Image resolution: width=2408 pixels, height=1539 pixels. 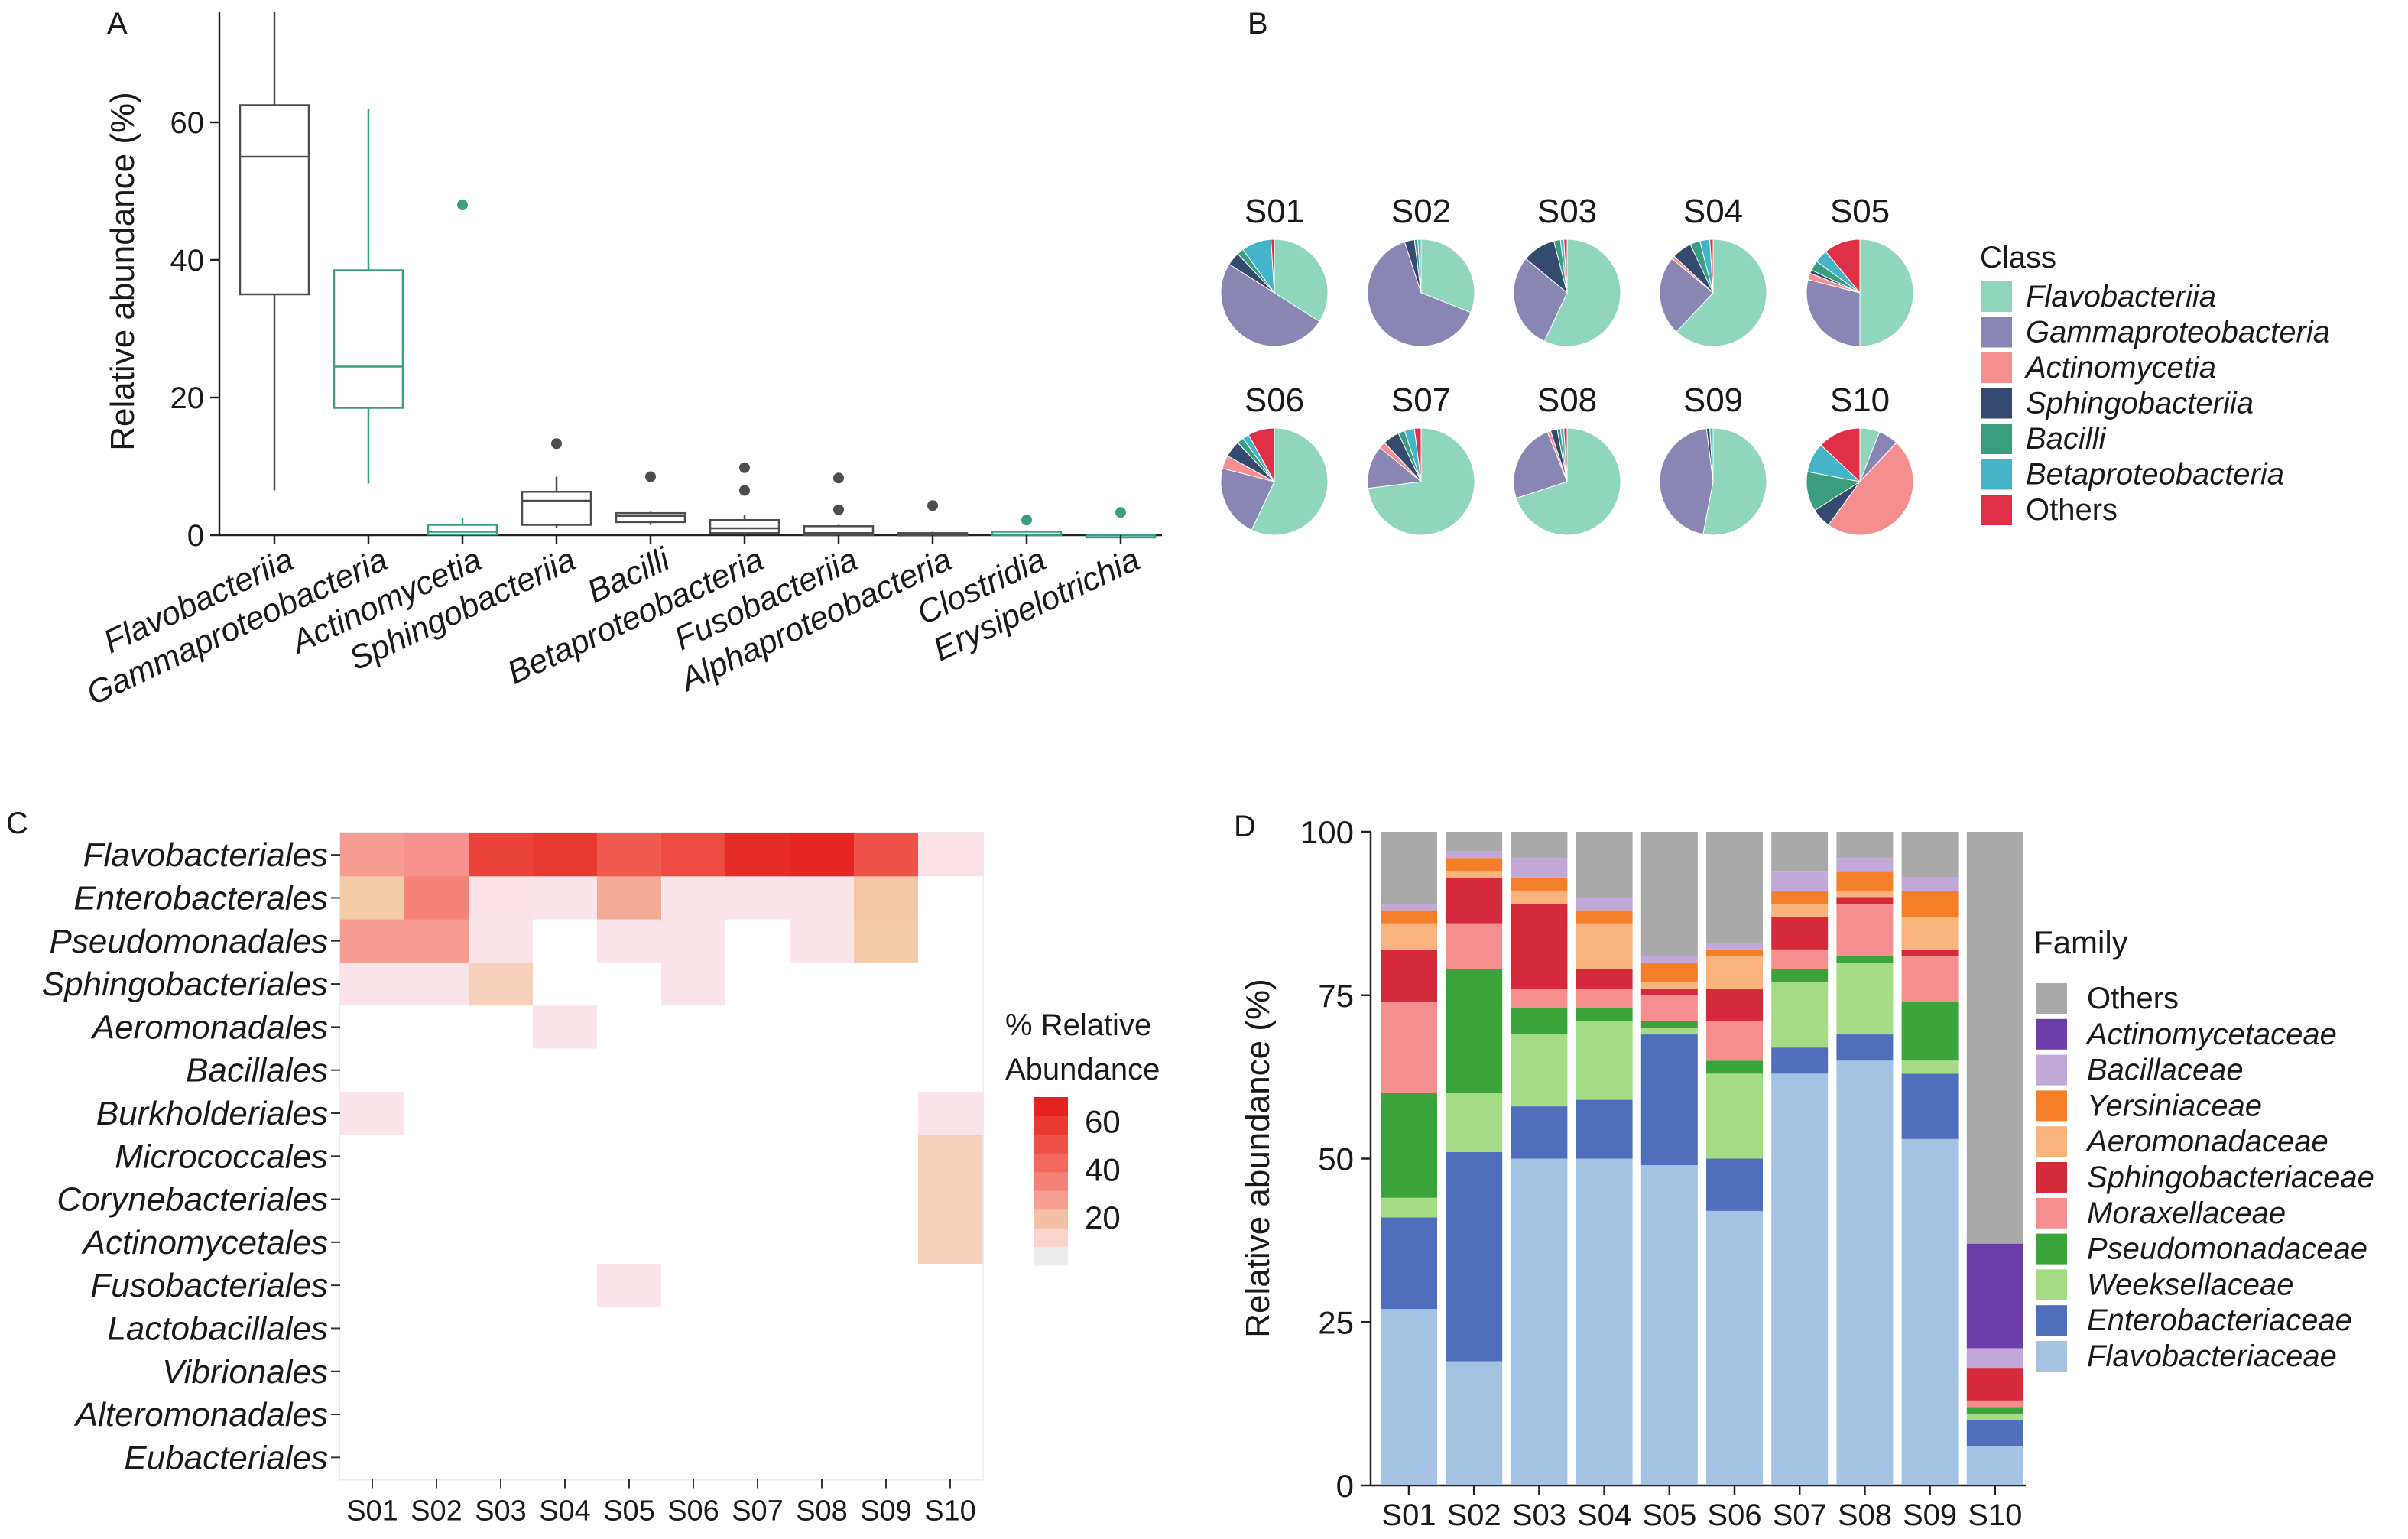 What do you see at coordinates (1103, 1217) in the screenshot?
I see `c-legend-tick-label: 20` at bounding box center [1103, 1217].